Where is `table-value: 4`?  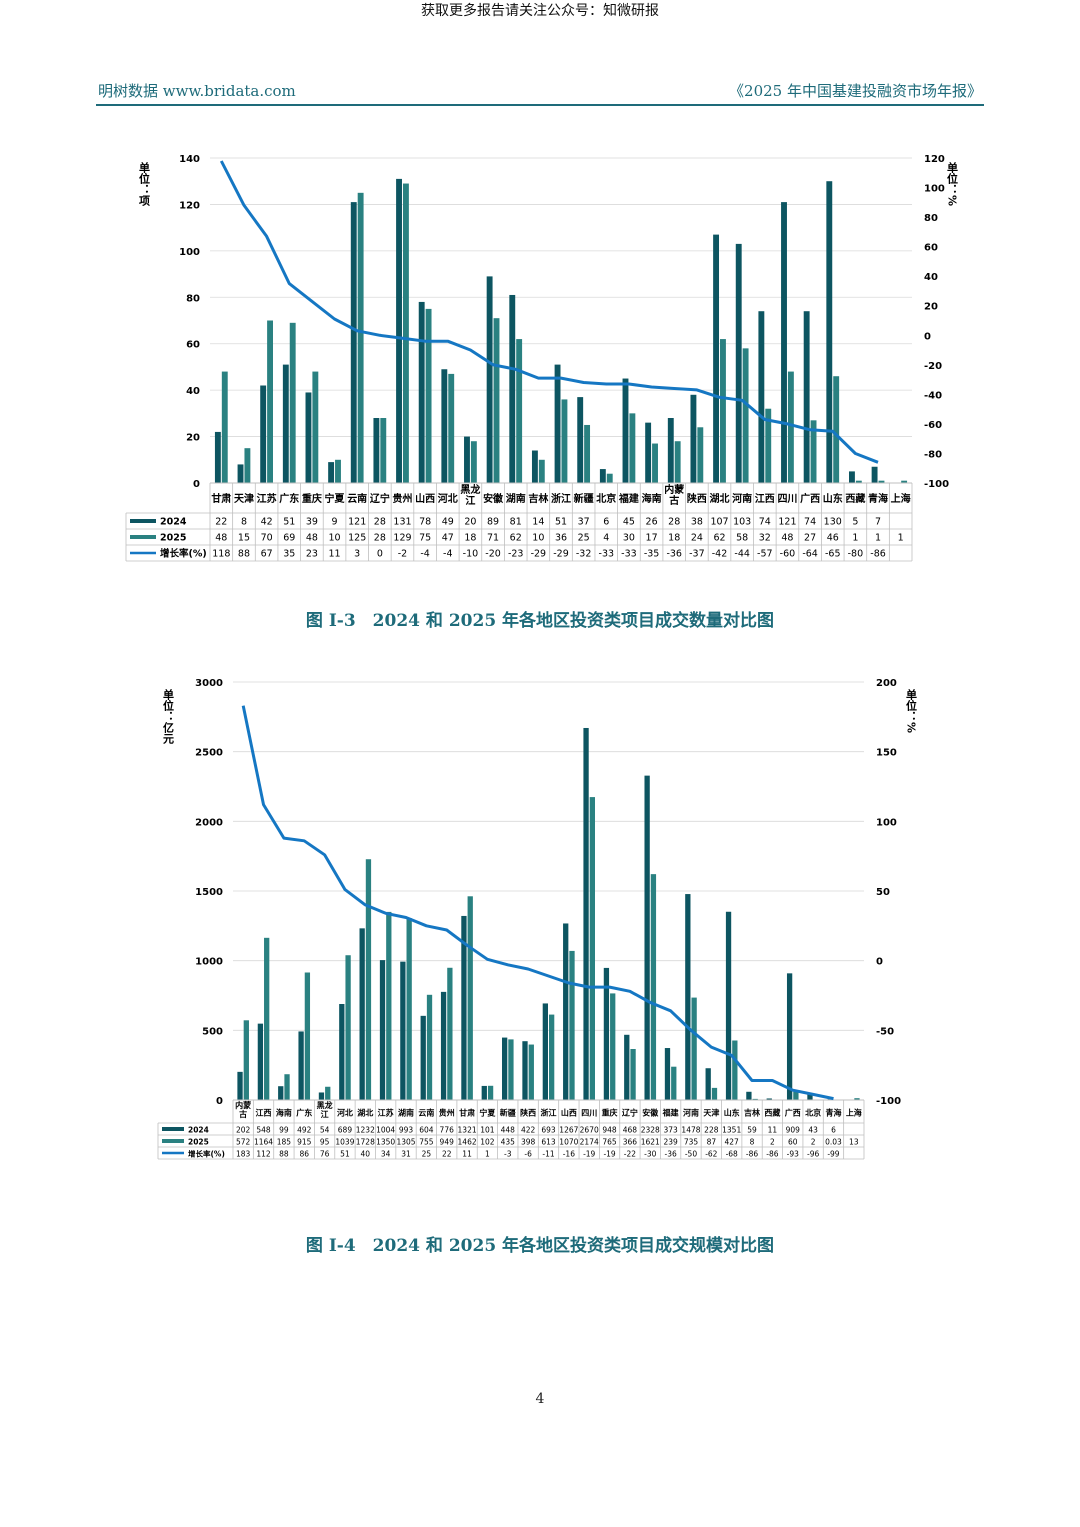
table-value: 4 is located at coordinates (606, 538).